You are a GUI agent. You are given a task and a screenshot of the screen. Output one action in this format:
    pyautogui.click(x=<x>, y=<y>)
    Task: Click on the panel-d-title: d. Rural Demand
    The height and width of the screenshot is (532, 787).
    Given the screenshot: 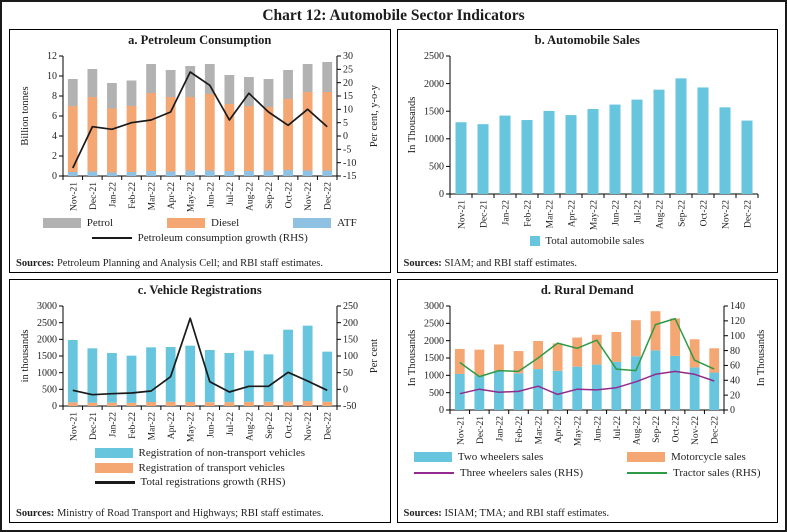 What is the action you would take?
    pyautogui.click(x=587, y=290)
    